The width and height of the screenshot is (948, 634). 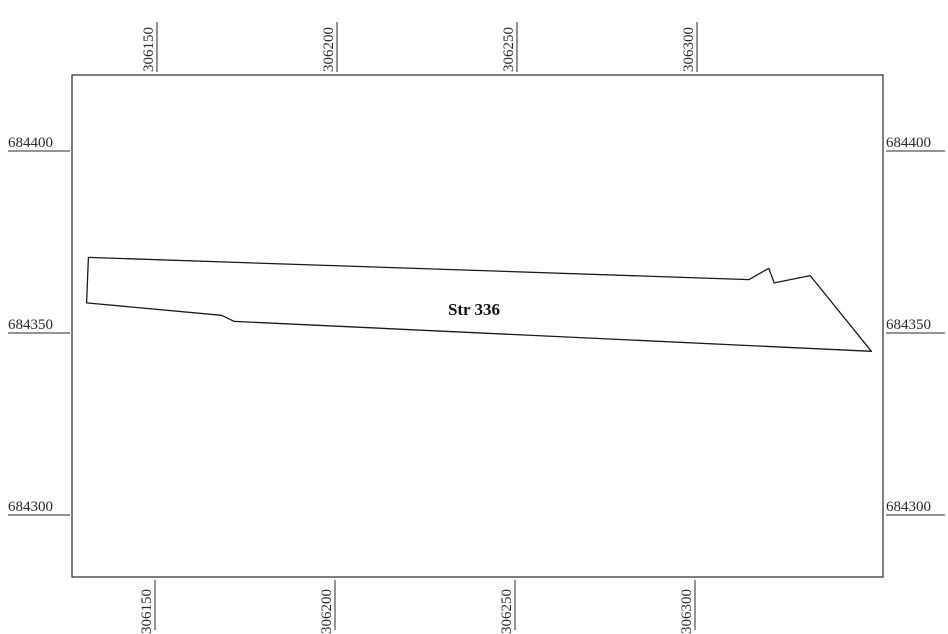 I want to click on left-axis-labels: 684400 684350 684300, so click(x=39, y=325).